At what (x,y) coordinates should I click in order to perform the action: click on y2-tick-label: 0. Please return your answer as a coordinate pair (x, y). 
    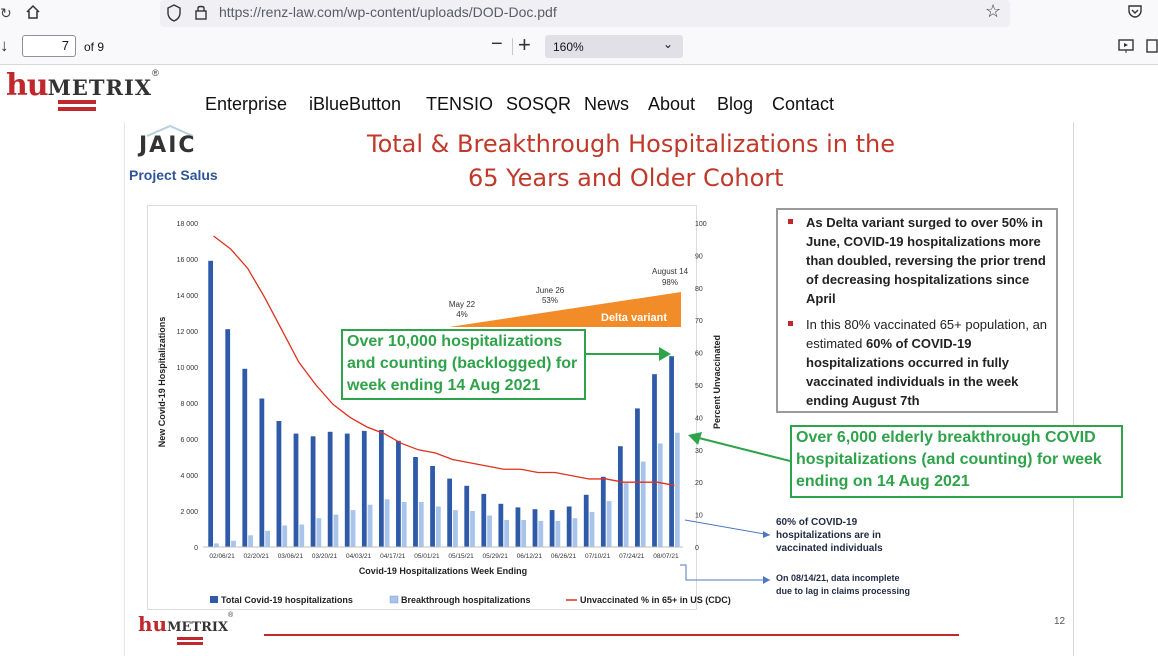
    Looking at the image, I should click on (697, 548).